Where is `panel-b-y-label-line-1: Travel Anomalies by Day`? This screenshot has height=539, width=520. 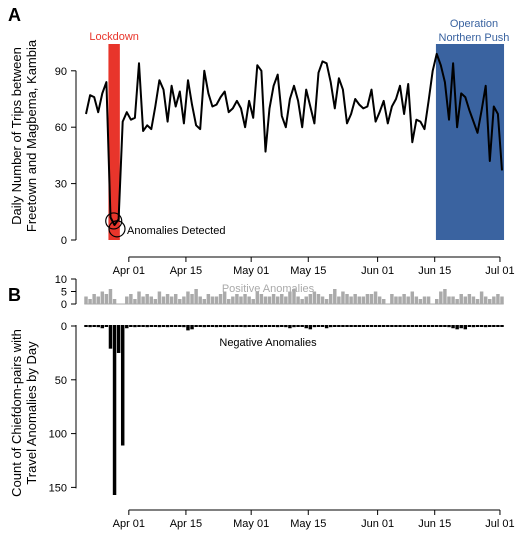 panel-b-y-label-line-1: Travel Anomalies by Day is located at coordinates (31, 413).